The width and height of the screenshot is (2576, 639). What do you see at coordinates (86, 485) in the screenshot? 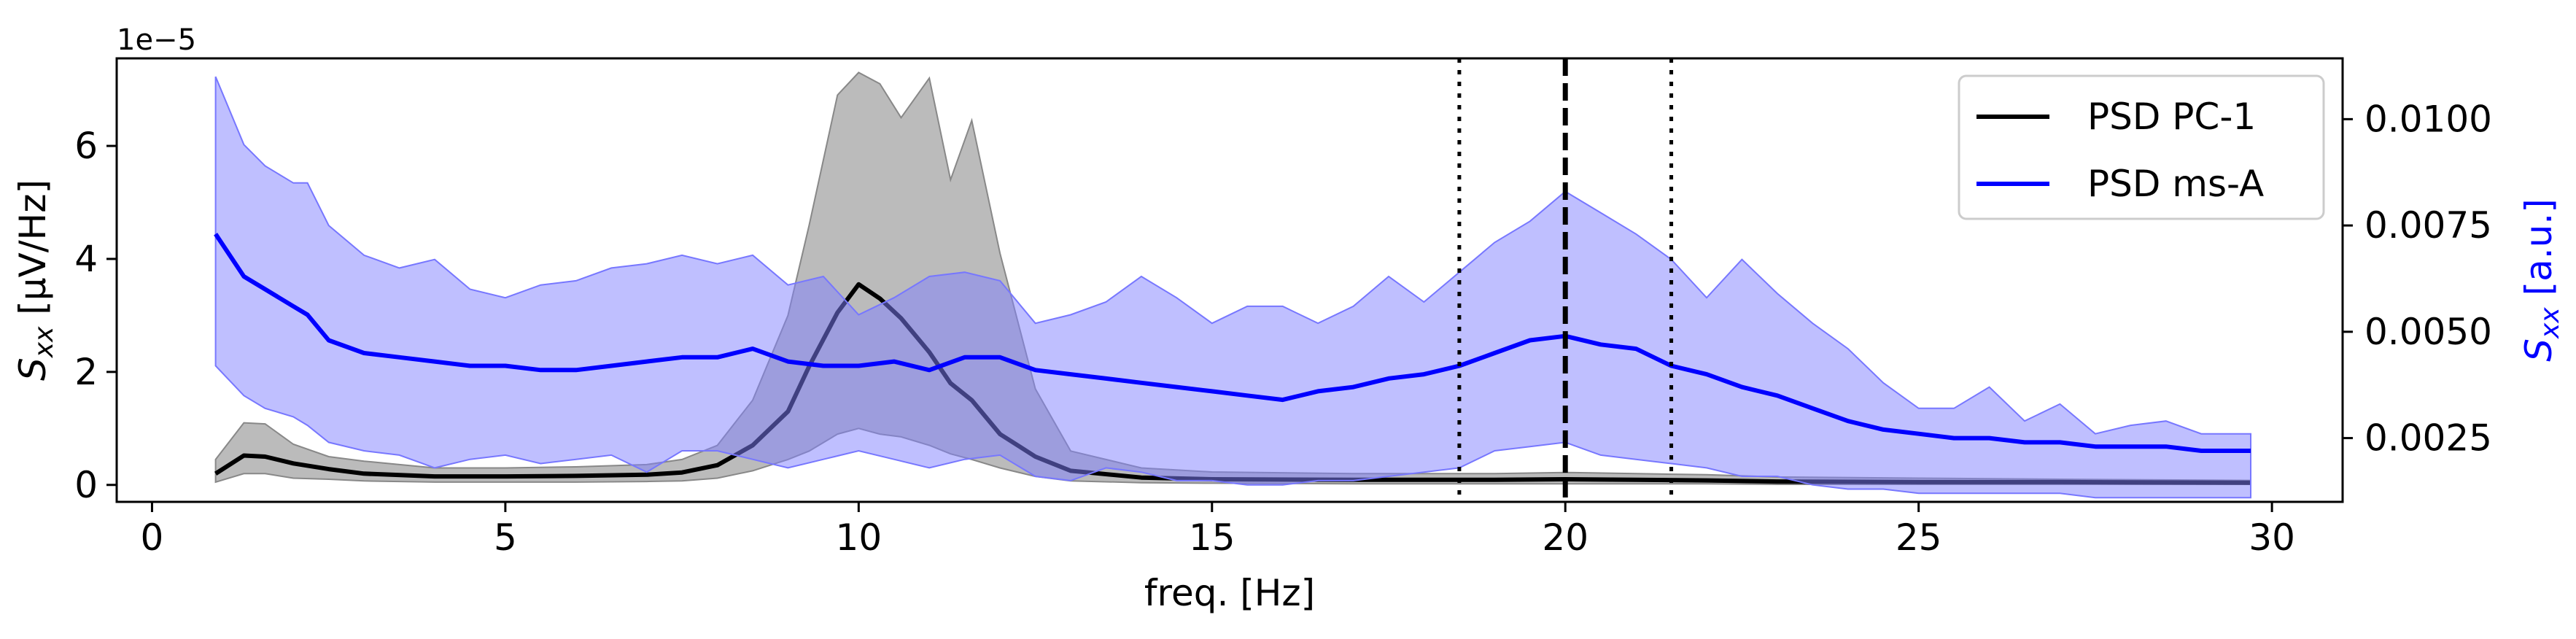
I see `y-left-tick-label: 0` at bounding box center [86, 485].